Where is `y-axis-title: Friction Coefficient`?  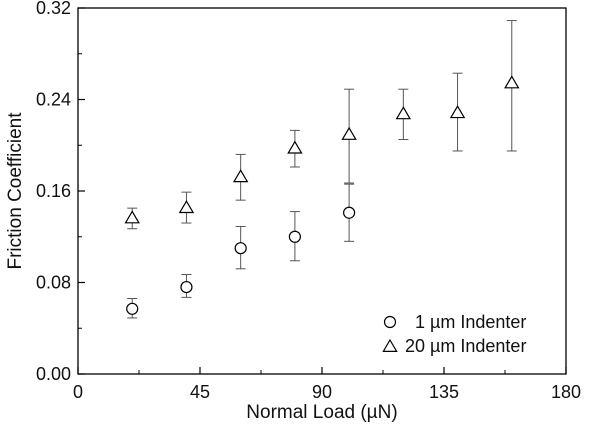
y-axis-title: Friction Coefficient is located at coordinates (15, 191).